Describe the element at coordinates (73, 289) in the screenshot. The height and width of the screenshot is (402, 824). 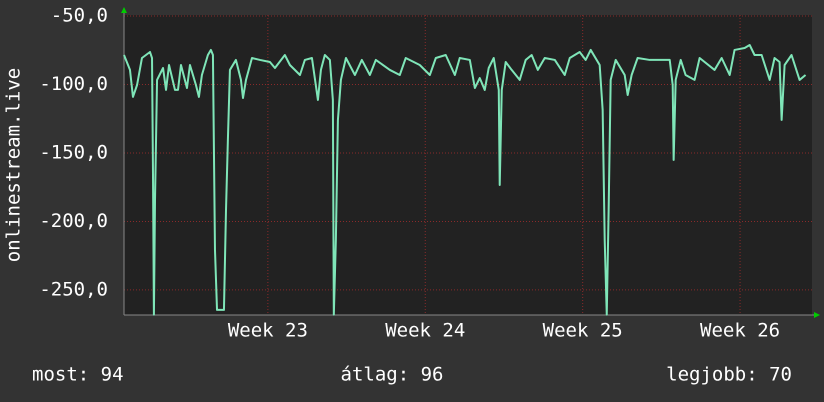
I see `y-tick-label: -250,0` at that location.